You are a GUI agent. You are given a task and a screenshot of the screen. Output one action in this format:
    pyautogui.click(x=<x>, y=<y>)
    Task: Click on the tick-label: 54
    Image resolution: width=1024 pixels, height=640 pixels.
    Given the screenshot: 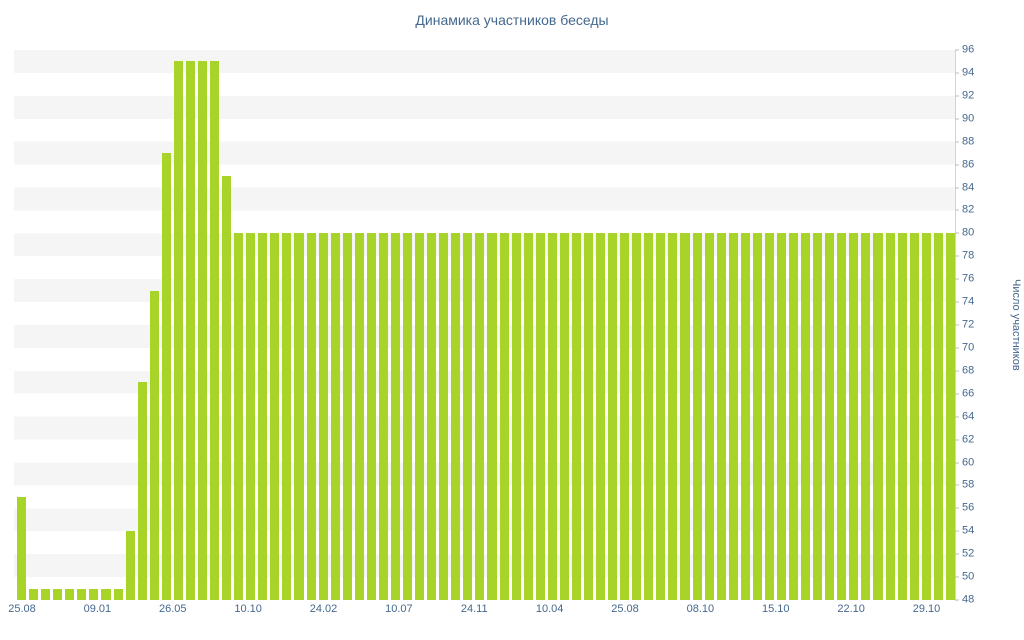 What is the action you would take?
    pyautogui.click(x=968, y=530)
    